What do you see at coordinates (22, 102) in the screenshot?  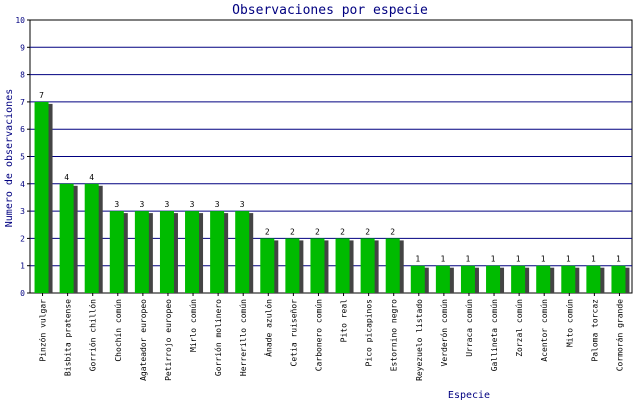 I see `y-tick-label: 7` at bounding box center [22, 102].